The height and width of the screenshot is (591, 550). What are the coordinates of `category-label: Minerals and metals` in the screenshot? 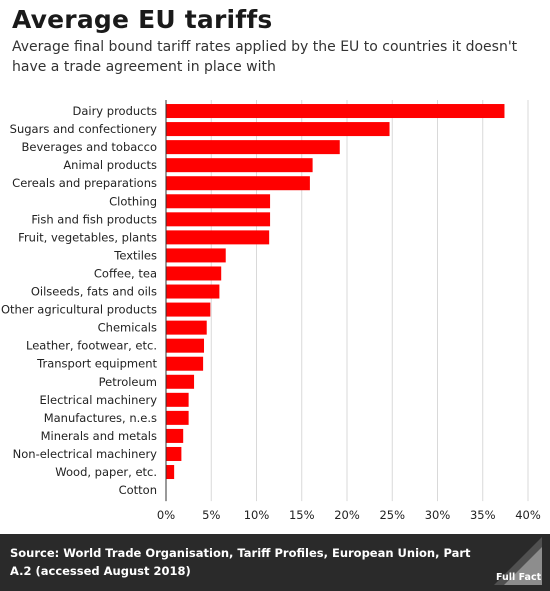 It's located at (99, 436).